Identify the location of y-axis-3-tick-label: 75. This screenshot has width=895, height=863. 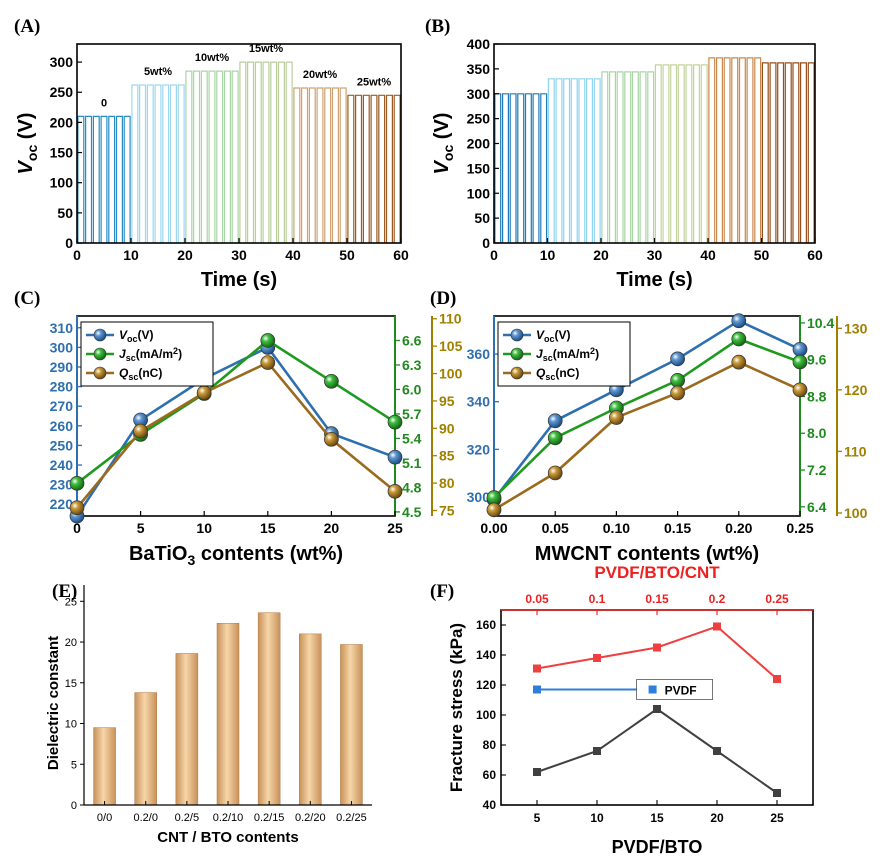
(447, 511).